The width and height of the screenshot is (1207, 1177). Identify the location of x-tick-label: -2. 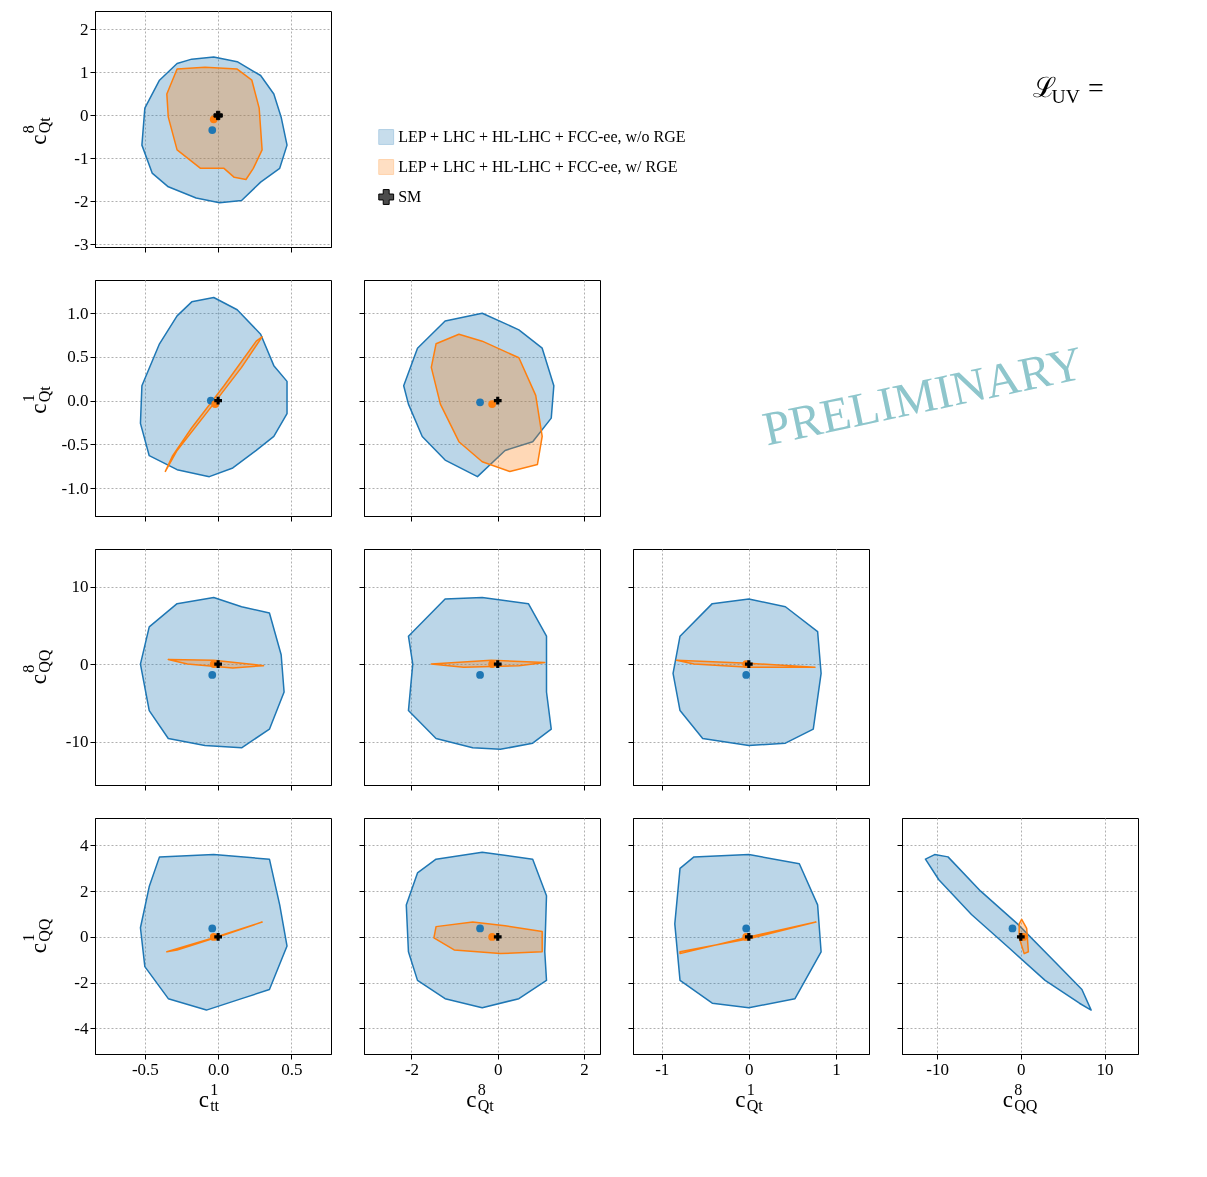
(412, 1069).